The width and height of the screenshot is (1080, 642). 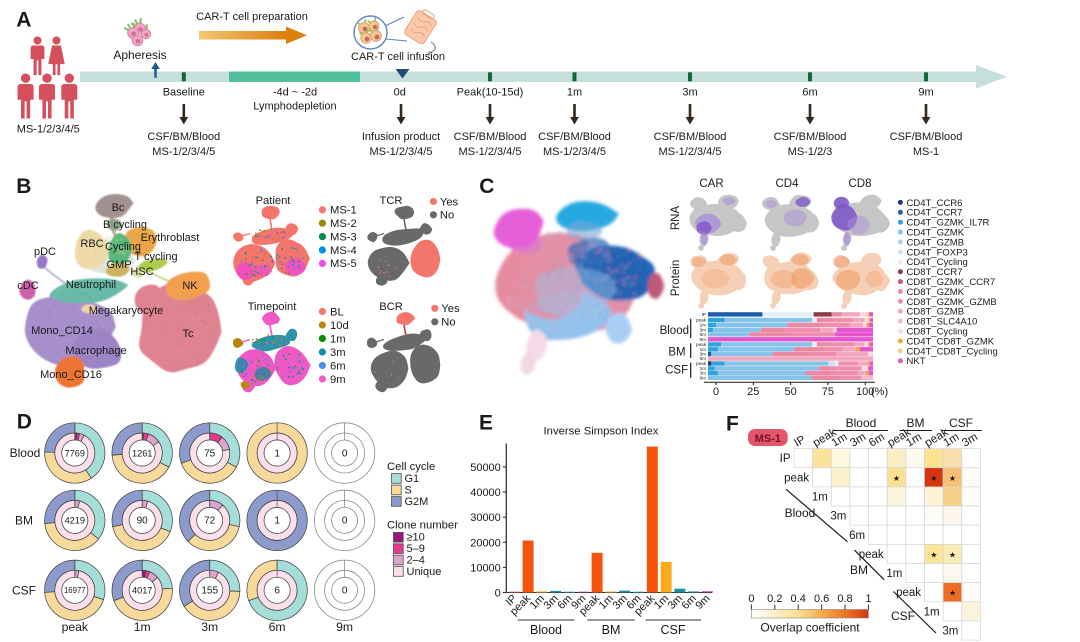 I want to click on svg-text: 10d, so click(x=339, y=326).